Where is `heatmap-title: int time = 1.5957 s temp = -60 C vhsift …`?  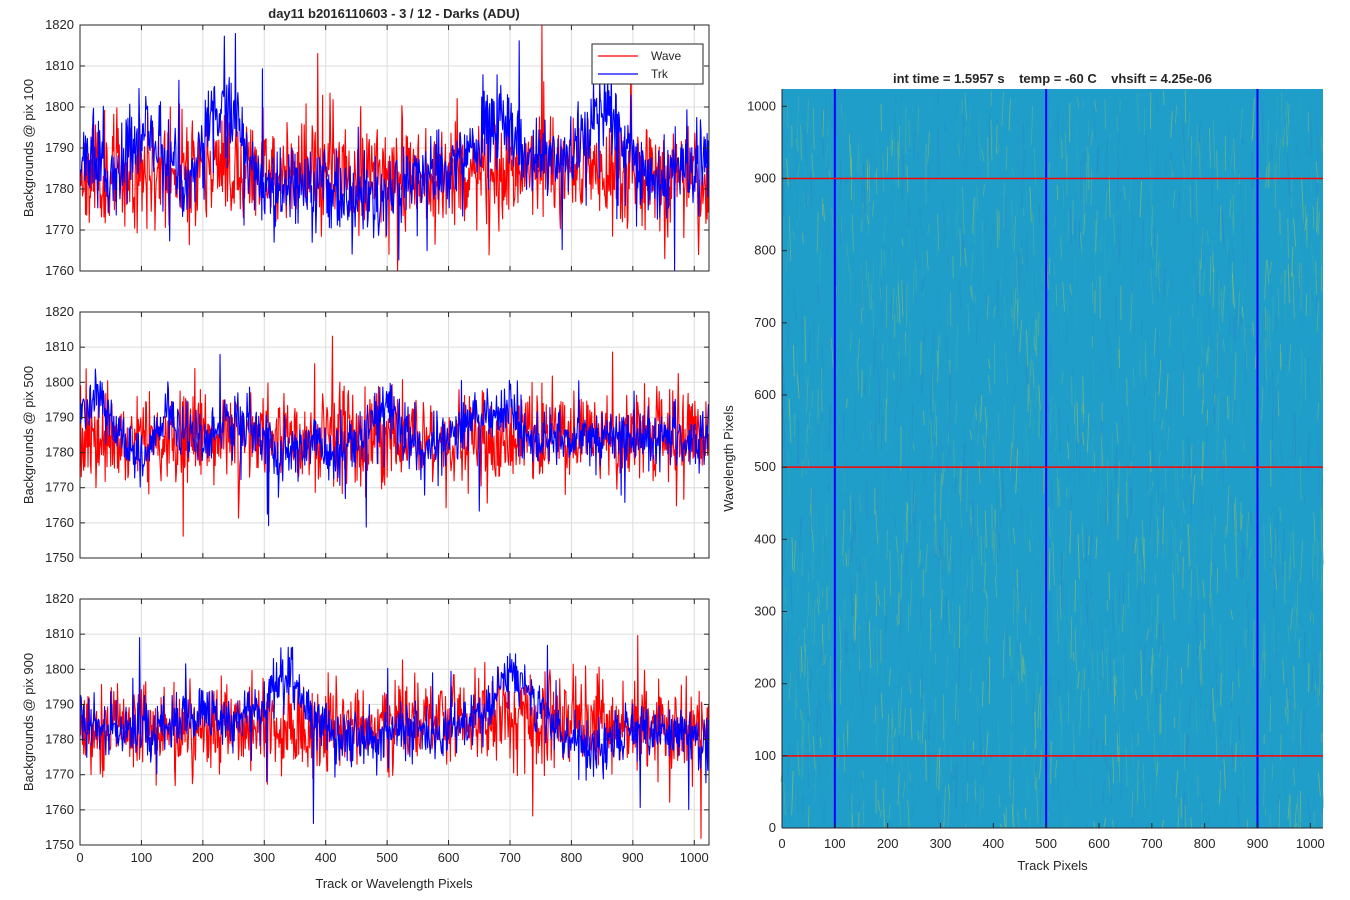 heatmap-title: int time = 1.5957 s temp = -60 C vhsift … is located at coordinates (1052, 78).